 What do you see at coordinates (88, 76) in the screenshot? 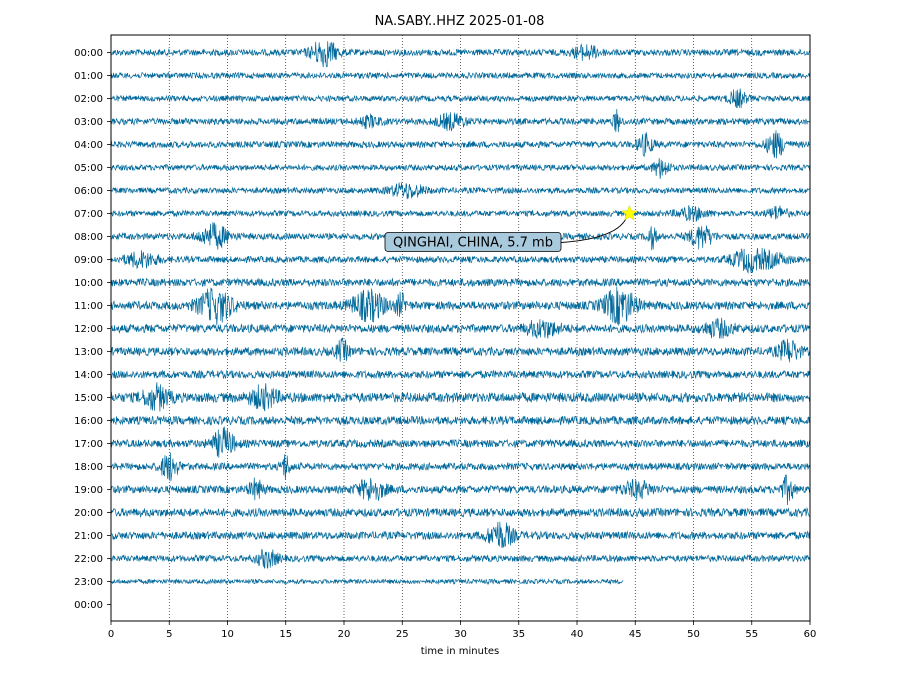
I see `y-tick-label-1: 01:00` at bounding box center [88, 76].